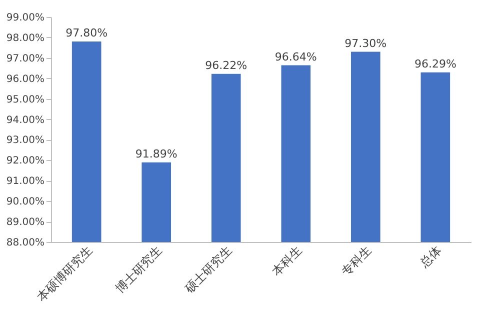 The width and height of the screenshot is (503, 333). I want to click on data-label: 96.22%, so click(226, 65).